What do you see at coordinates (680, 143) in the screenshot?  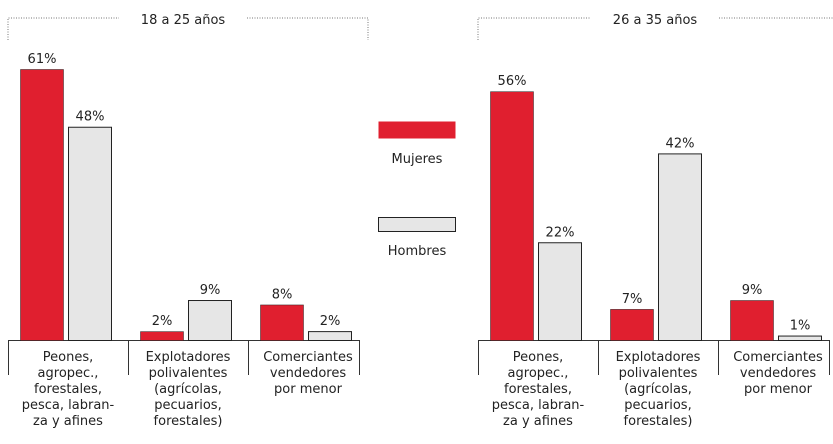 I see `value-label: 42%` at bounding box center [680, 143].